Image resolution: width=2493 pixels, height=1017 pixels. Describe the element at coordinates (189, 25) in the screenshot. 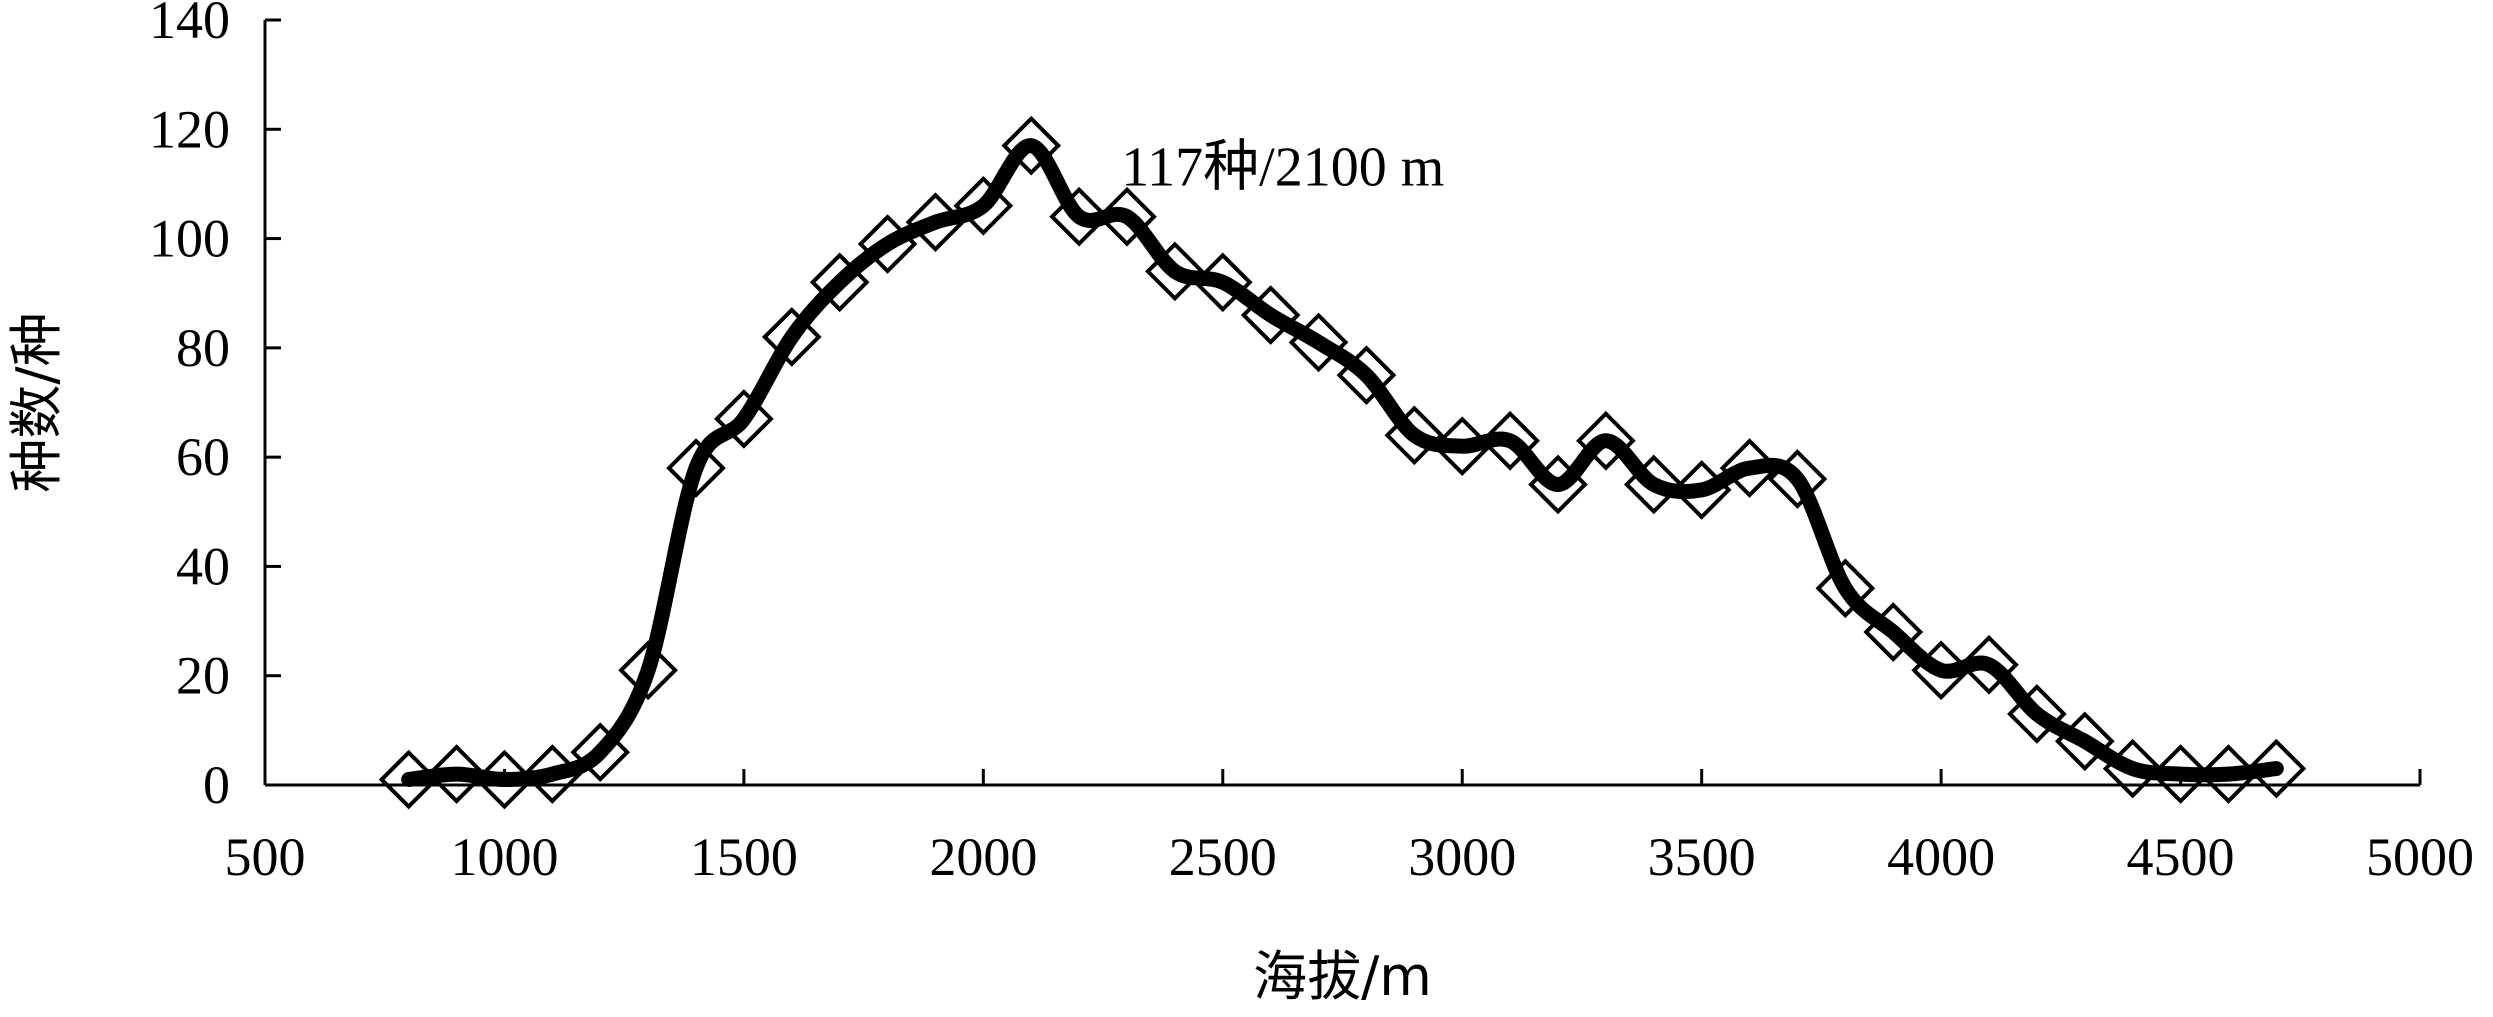

I see `y-tick-label: 140` at that location.